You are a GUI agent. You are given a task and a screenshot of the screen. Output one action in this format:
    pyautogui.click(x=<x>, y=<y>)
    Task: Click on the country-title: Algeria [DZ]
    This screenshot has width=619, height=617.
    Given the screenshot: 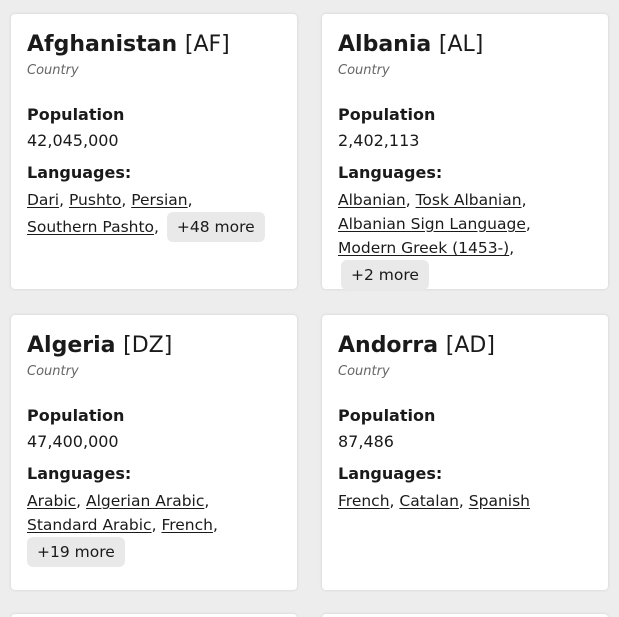 What is the action you would take?
    pyautogui.click(x=154, y=346)
    